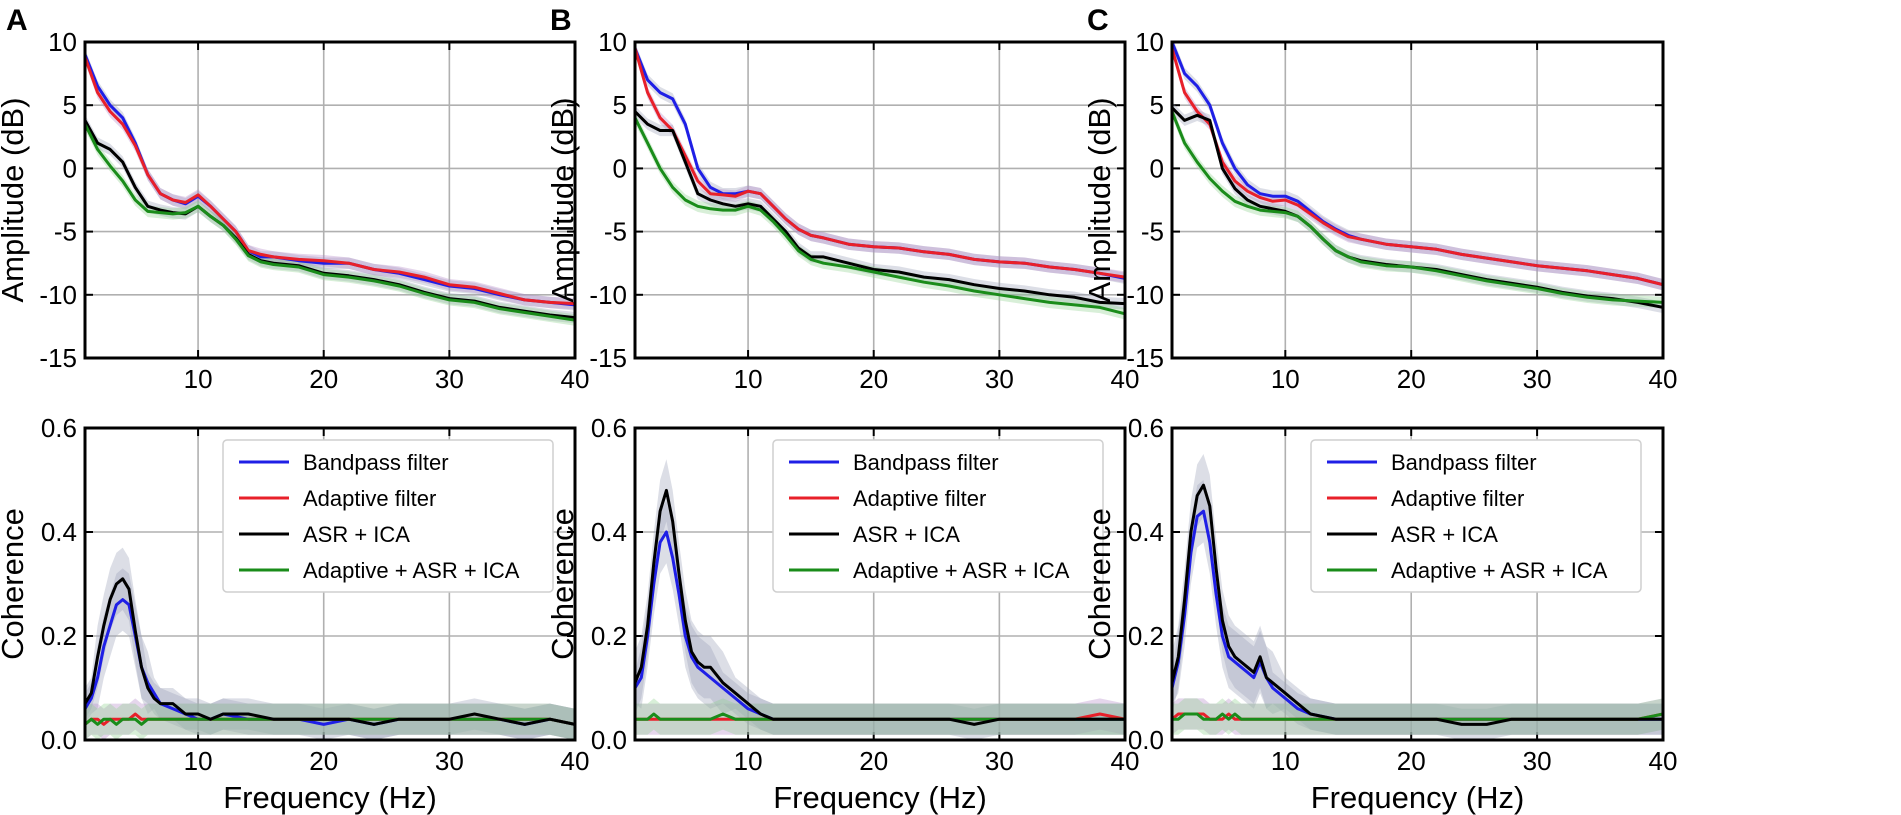  Describe the element at coordinates (561, 20) in the screenshot. I see `panel-letter-b: B` at that location.